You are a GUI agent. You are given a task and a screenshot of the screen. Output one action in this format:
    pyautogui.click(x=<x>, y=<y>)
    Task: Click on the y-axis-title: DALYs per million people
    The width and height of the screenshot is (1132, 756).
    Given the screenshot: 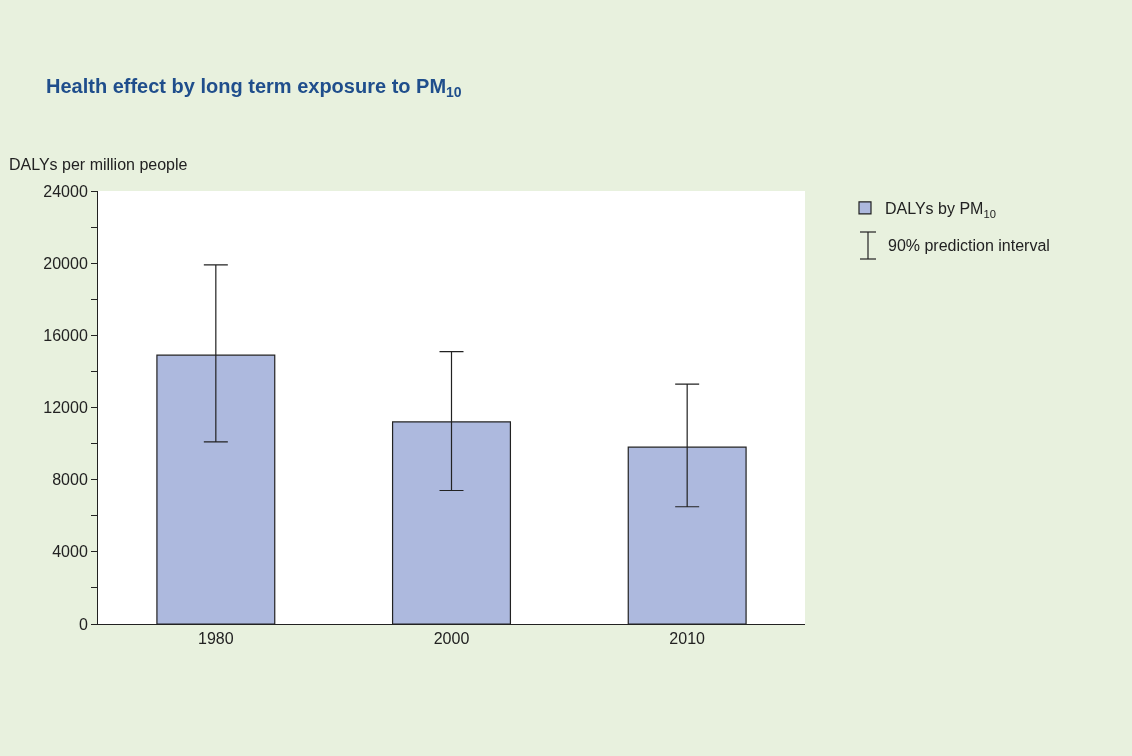 What is the action you would take?
    pyautogui.click(x=98, y=164)
    